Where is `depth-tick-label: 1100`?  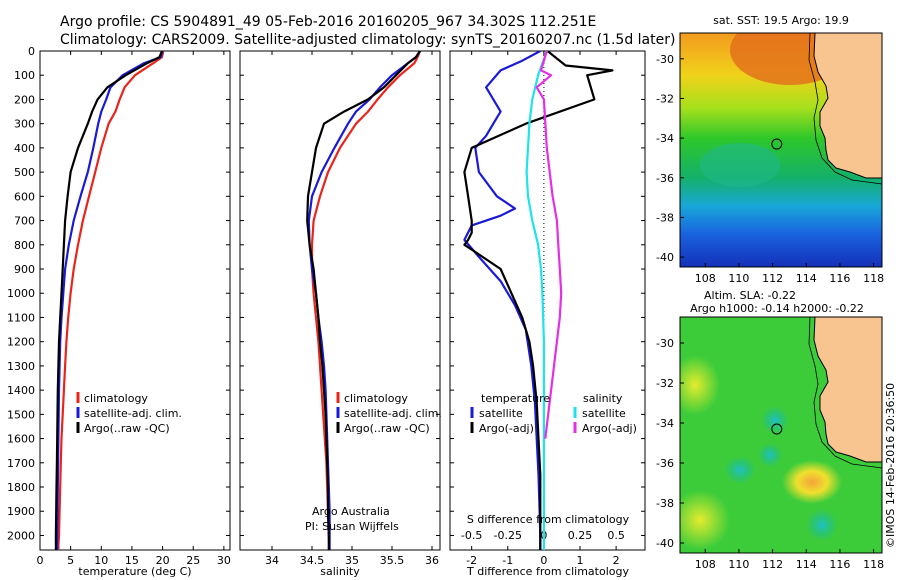
depth-tick-label: 1100 is located at coordinates (21, 317).